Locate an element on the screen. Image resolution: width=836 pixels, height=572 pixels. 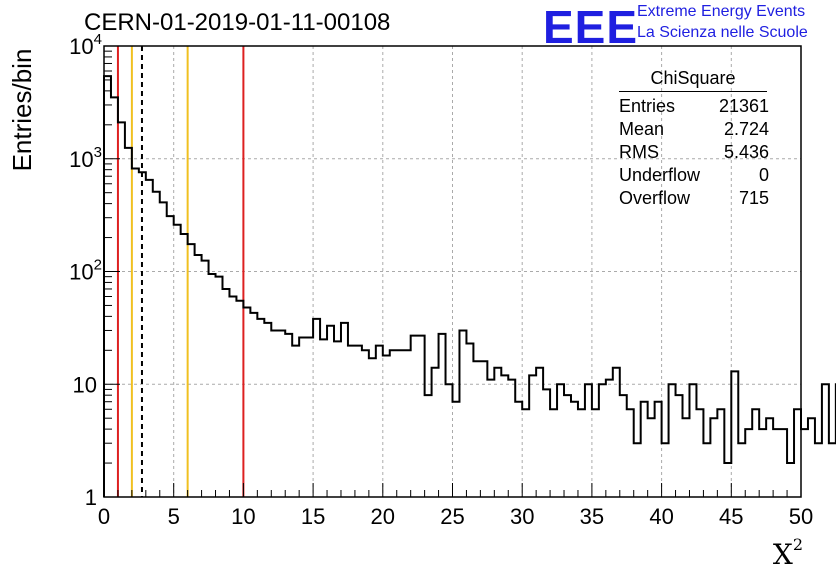
stats-row-underflow: Underflow 0 is located at coordinates (693, 175).